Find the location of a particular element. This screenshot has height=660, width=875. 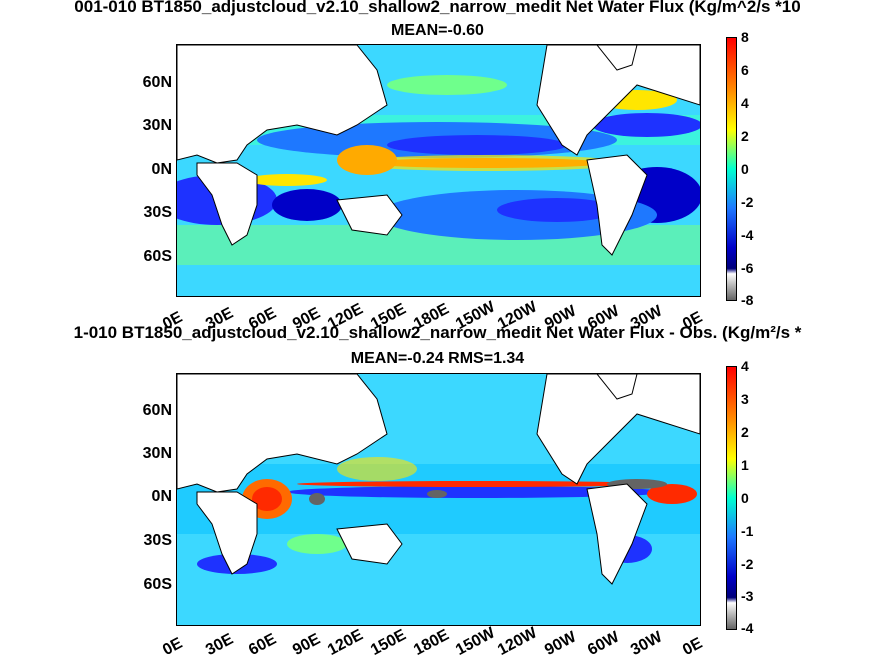

panel2-lon-5: 150E is located at coordinates (388, 643).